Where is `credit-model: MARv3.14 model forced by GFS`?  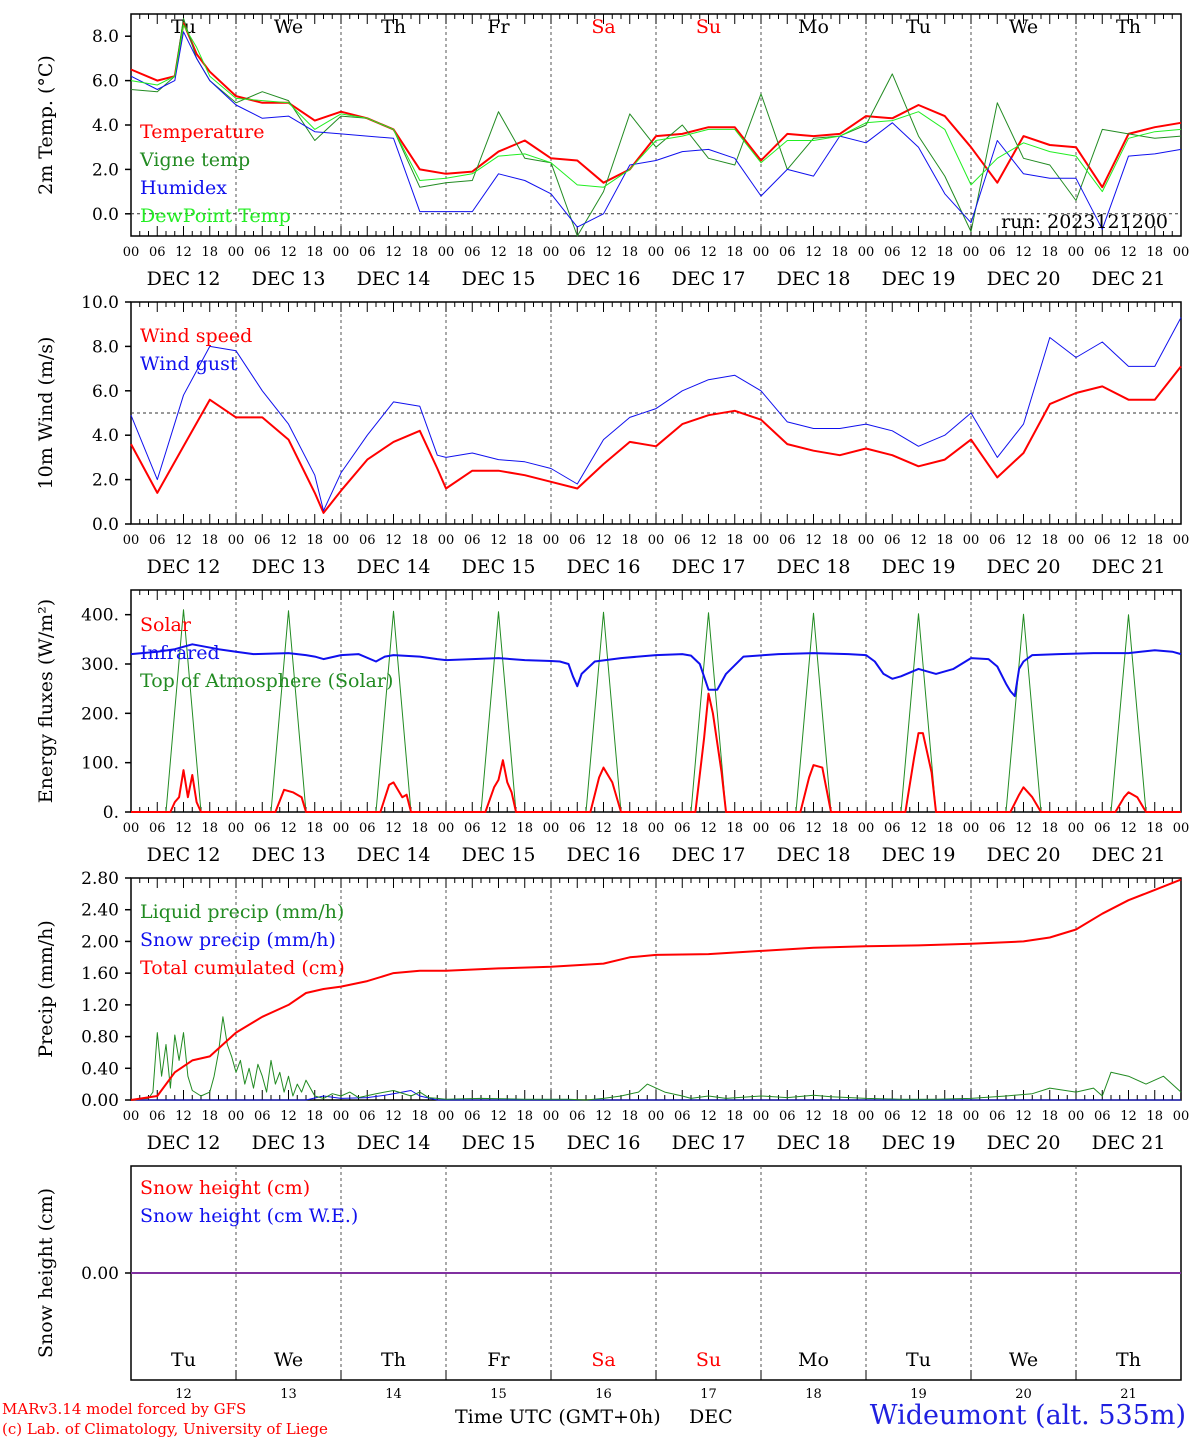
credit-model: MARv3.14 model forced by GFS is located at coordinates (124, 1409).